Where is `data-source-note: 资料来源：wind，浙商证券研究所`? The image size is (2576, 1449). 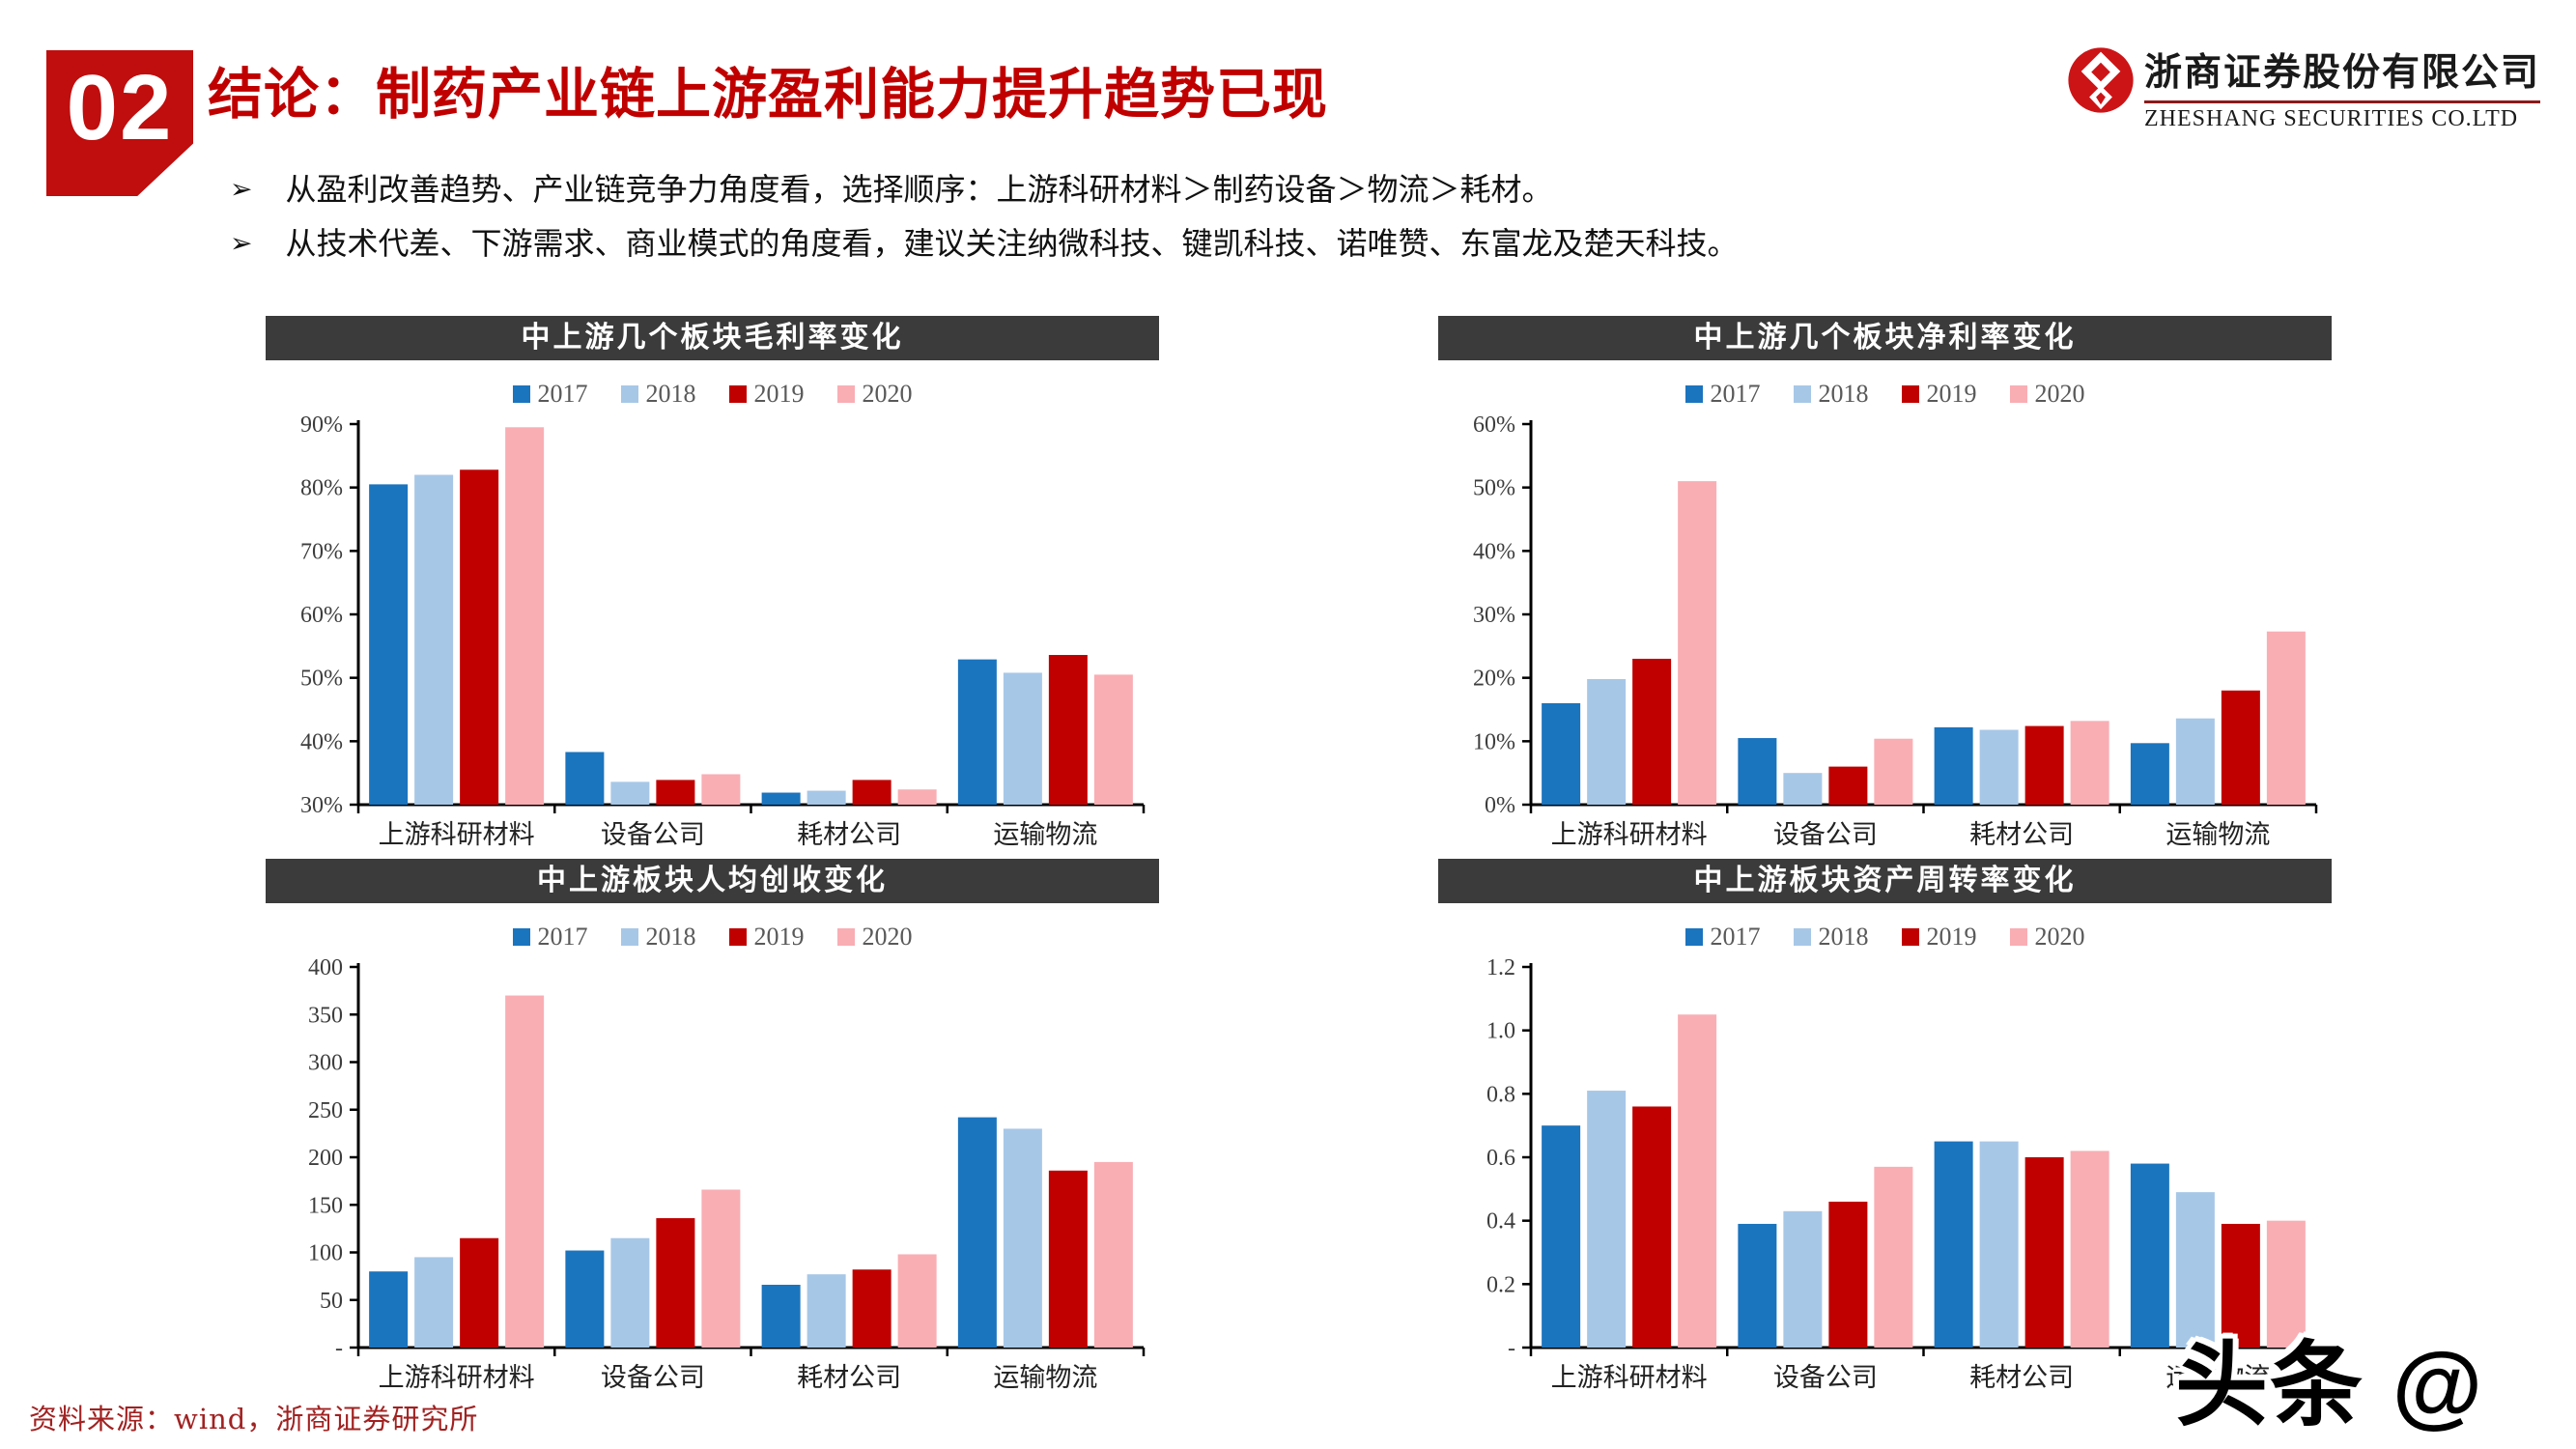 data-source-note: 资料来源：wind，浙商证券研究所 is located at coordinates (254, 1419).